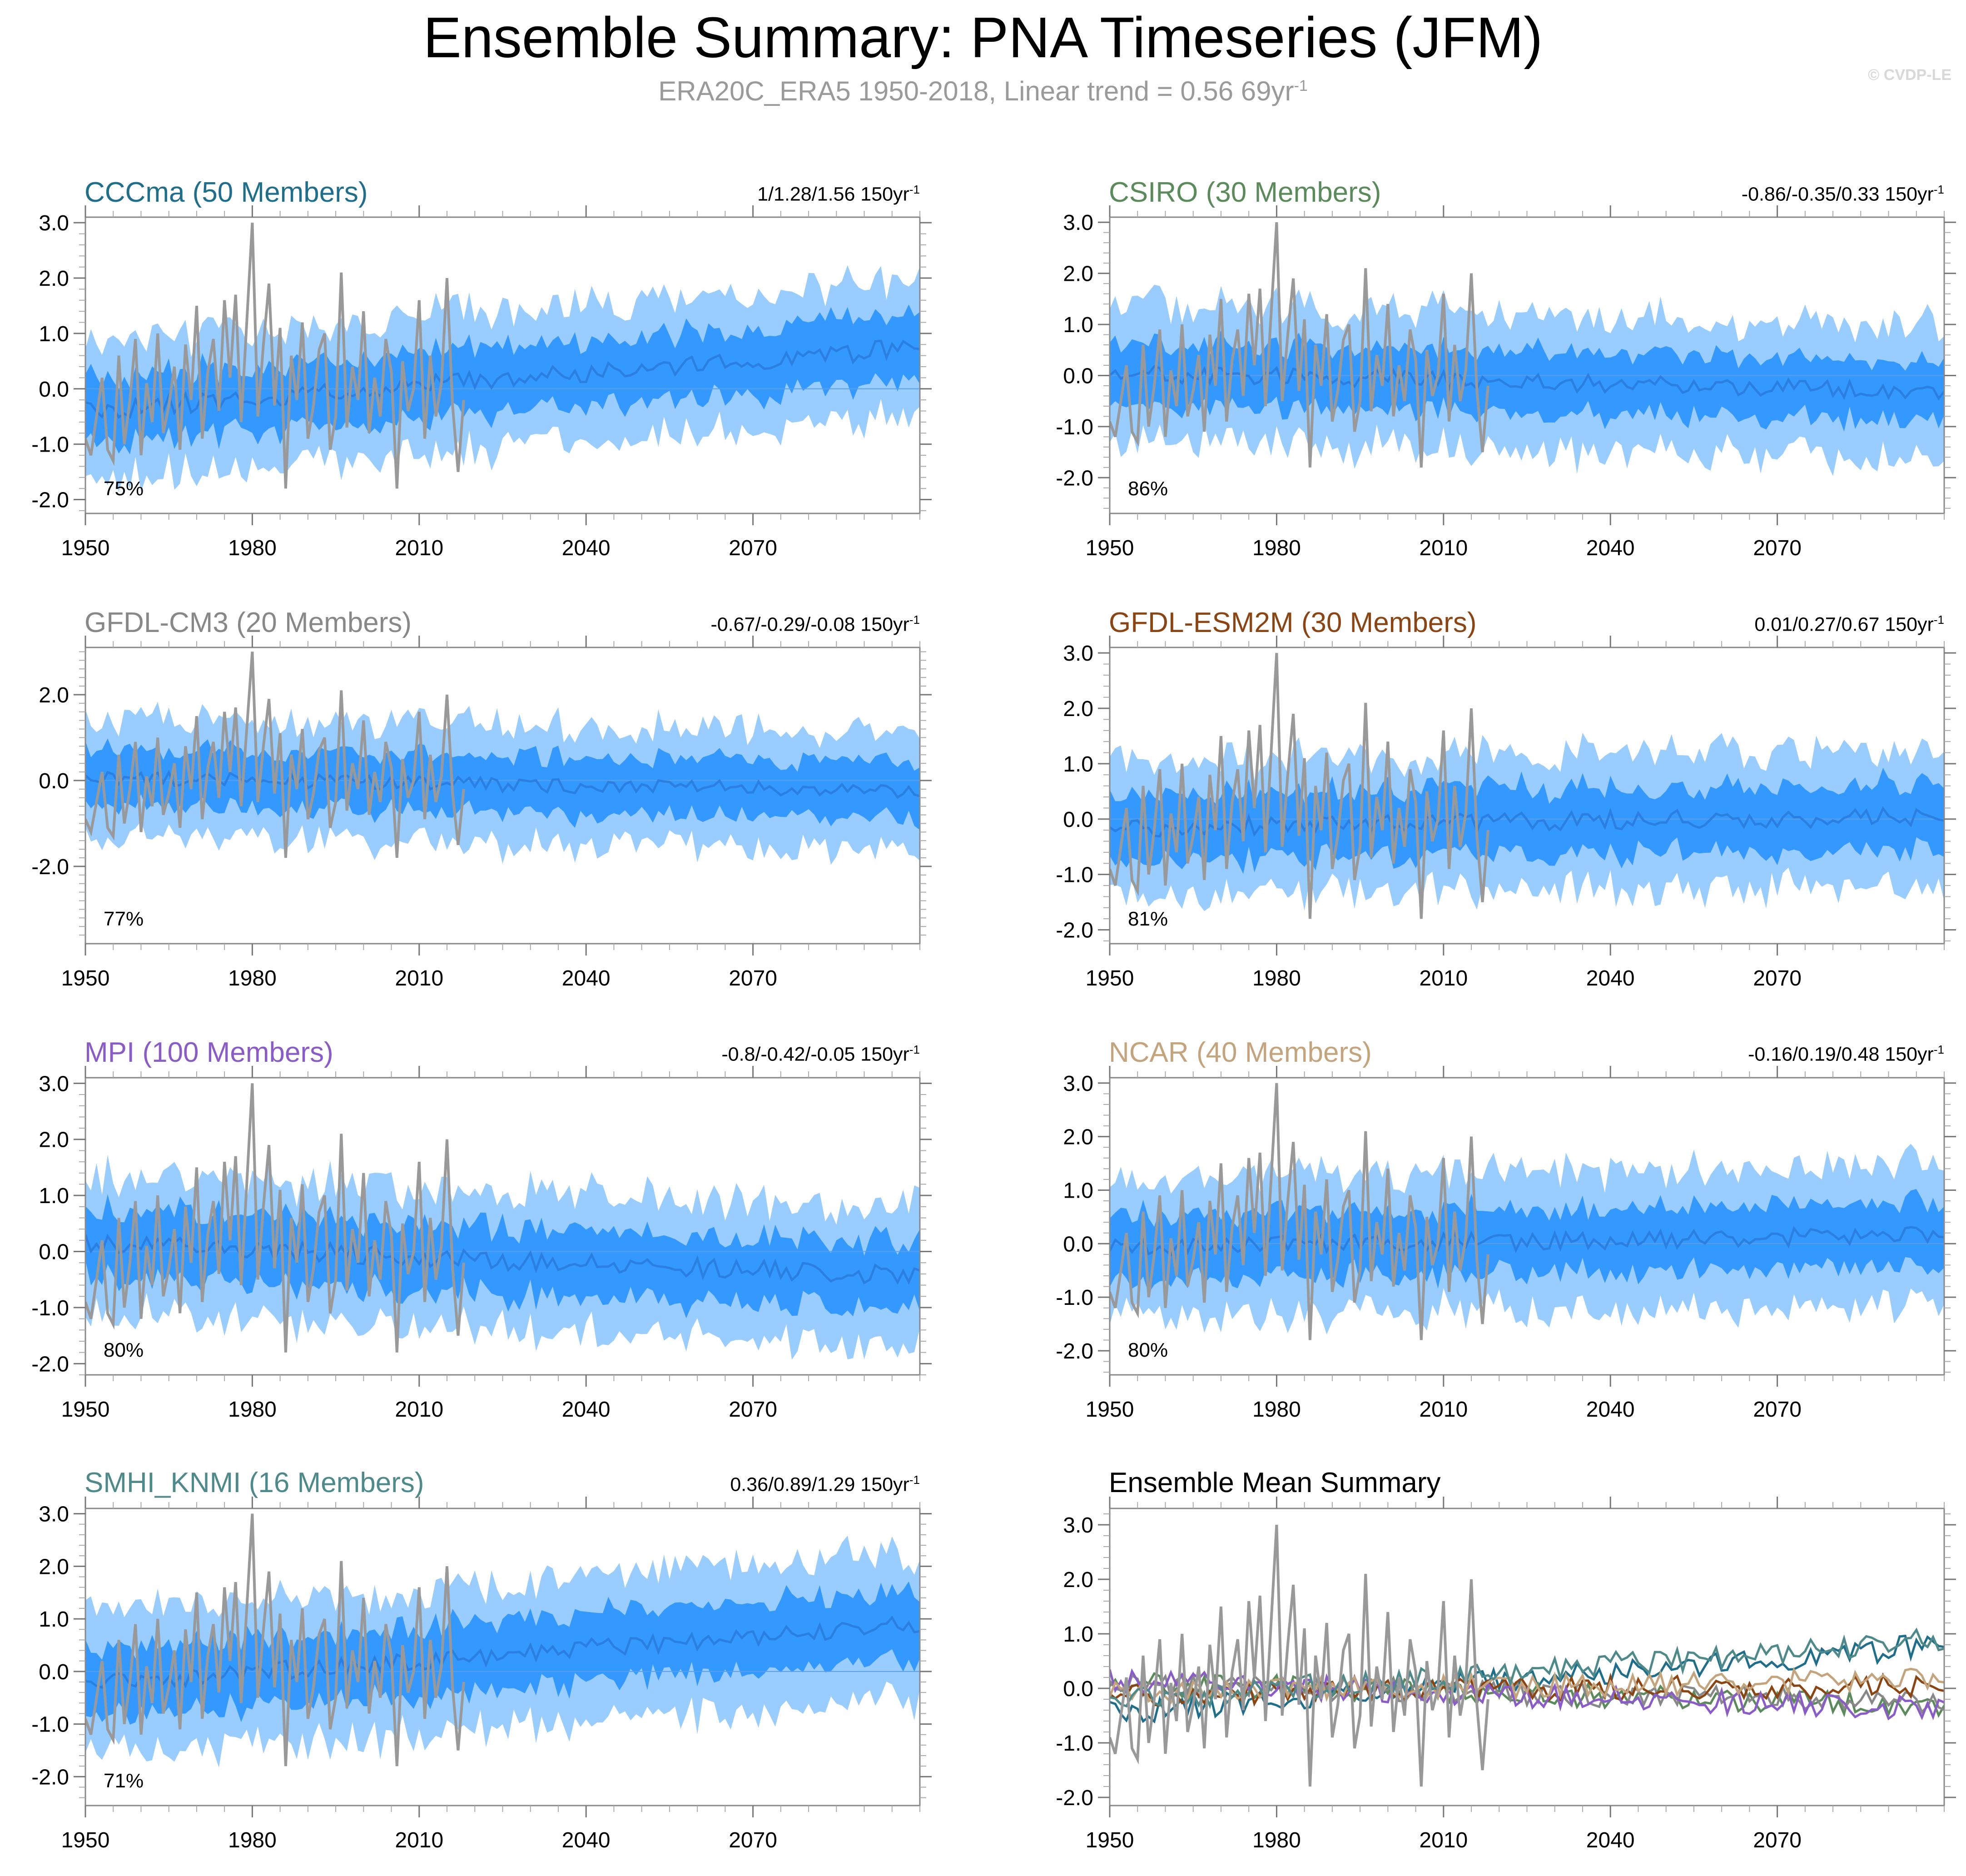 This screenshot has height=1876, width=1966. I want to click on chart-panel-2: 2.0 0.0 -2.0 1950 1980 2010 2040 2070 77%, so click(481, 813).